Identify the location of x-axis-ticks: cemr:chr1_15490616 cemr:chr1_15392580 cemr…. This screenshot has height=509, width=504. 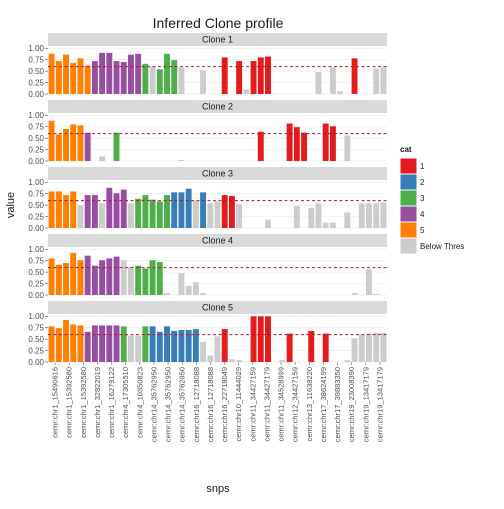
(217, 402).